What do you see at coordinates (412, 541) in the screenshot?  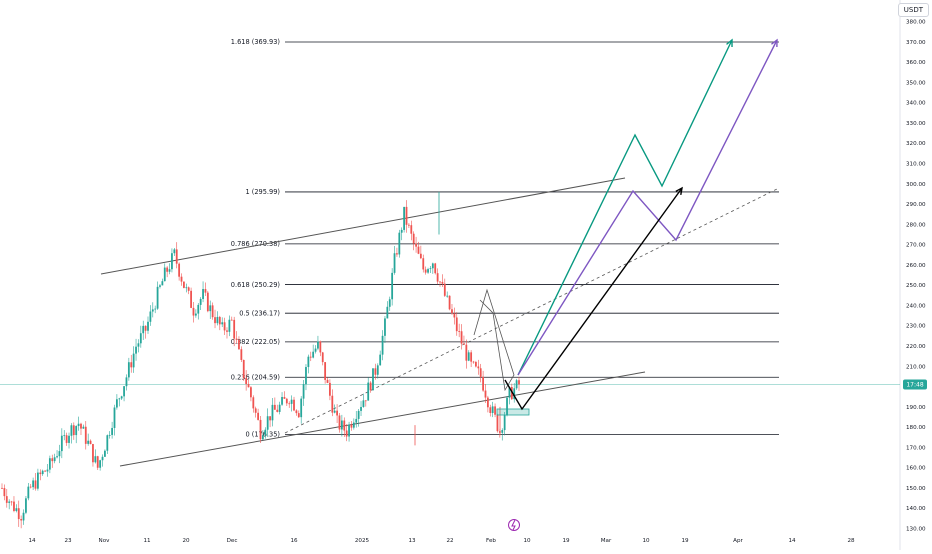 I see `time-tick-label: 13` at bounding box center [412, 541].